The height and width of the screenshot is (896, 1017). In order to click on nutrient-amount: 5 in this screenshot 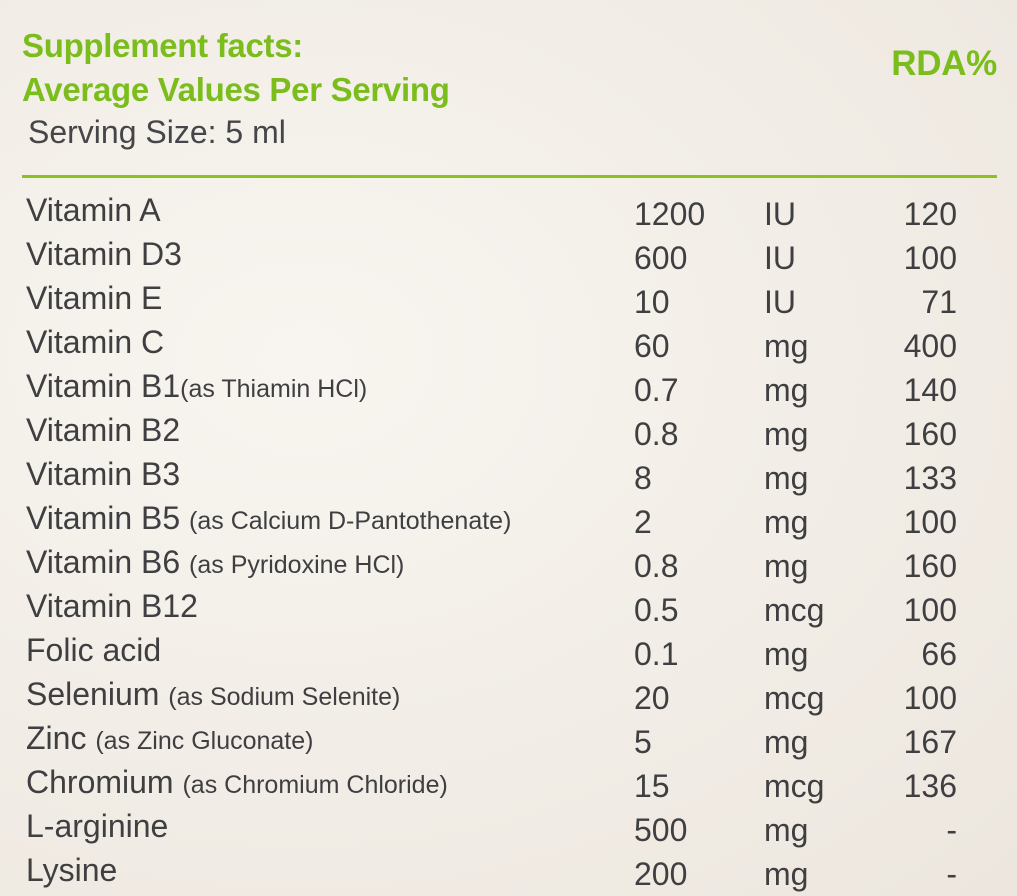, I will do `click(643, 742)`.